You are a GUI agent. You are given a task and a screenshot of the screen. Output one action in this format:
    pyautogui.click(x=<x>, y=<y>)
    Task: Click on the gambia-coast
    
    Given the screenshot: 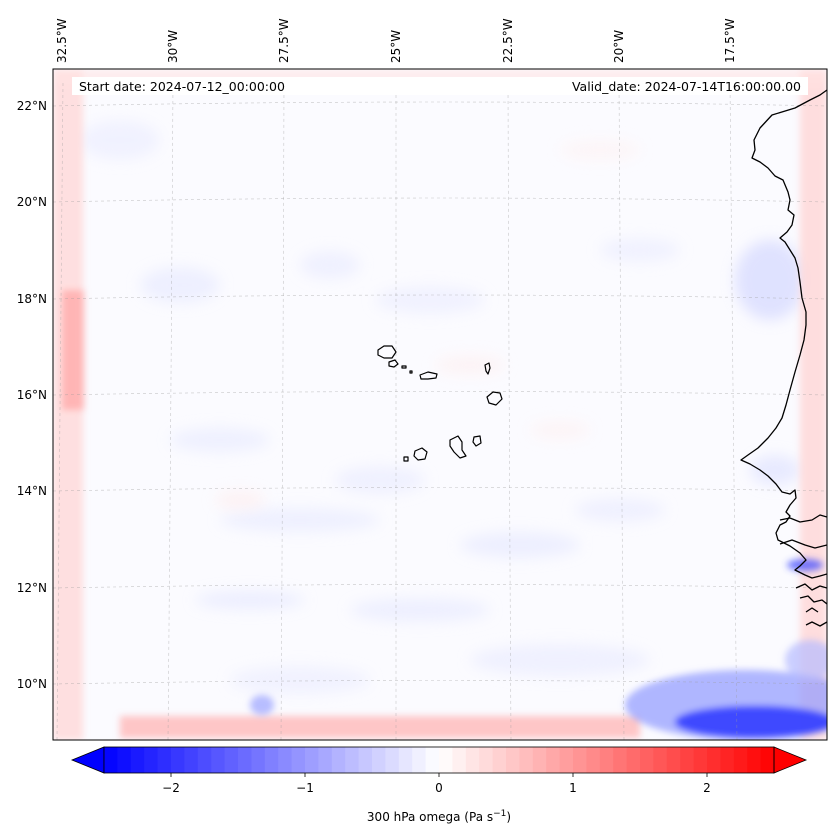 What is the action you would take?
    pyautogui.click(x=803, y=544)
    